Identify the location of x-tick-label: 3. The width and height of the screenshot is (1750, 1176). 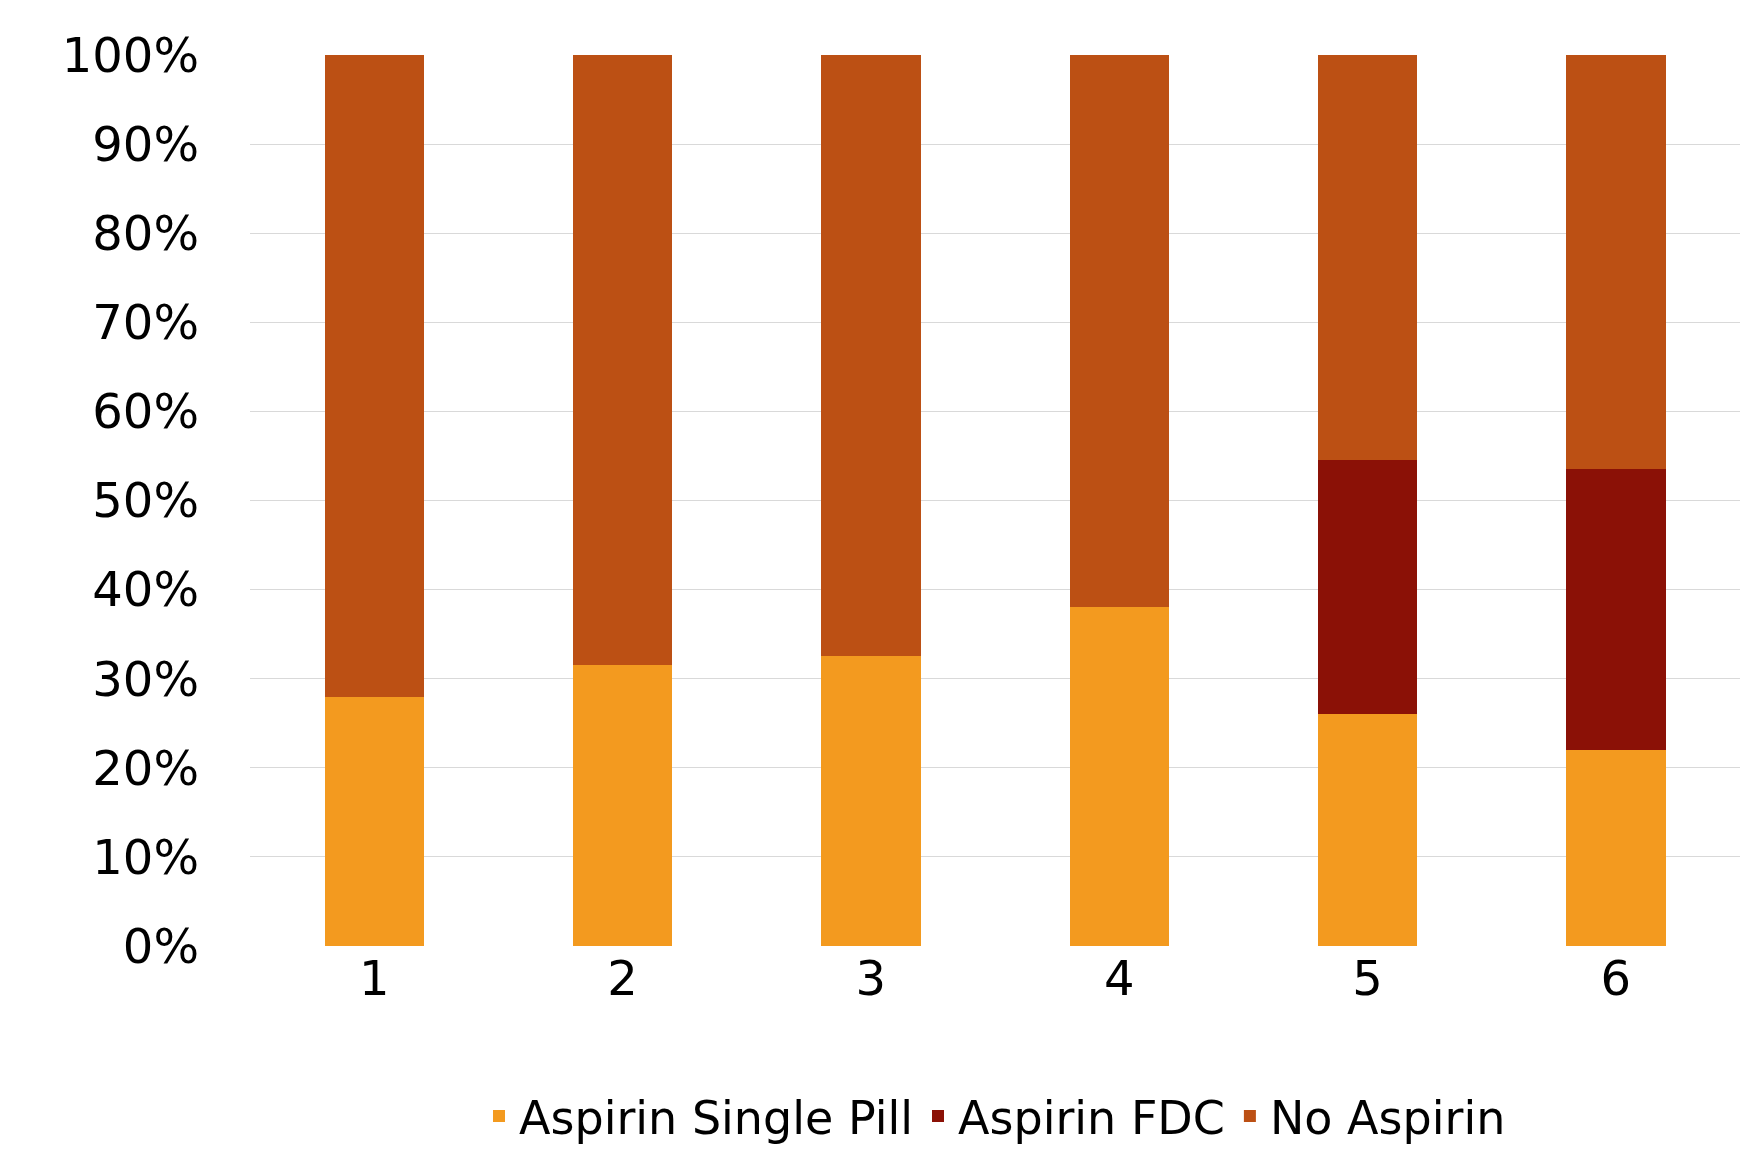
(871, 978).